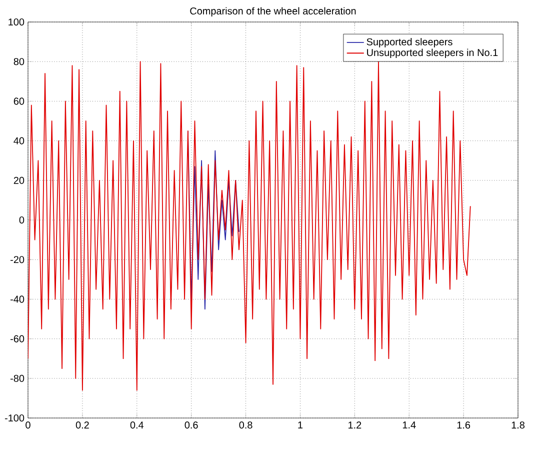 The height and width of the screenshot is (452, 533). Describe the element at coordinates (14, 418) in the screenshot. I see `y-tick-label: -100` at that location.